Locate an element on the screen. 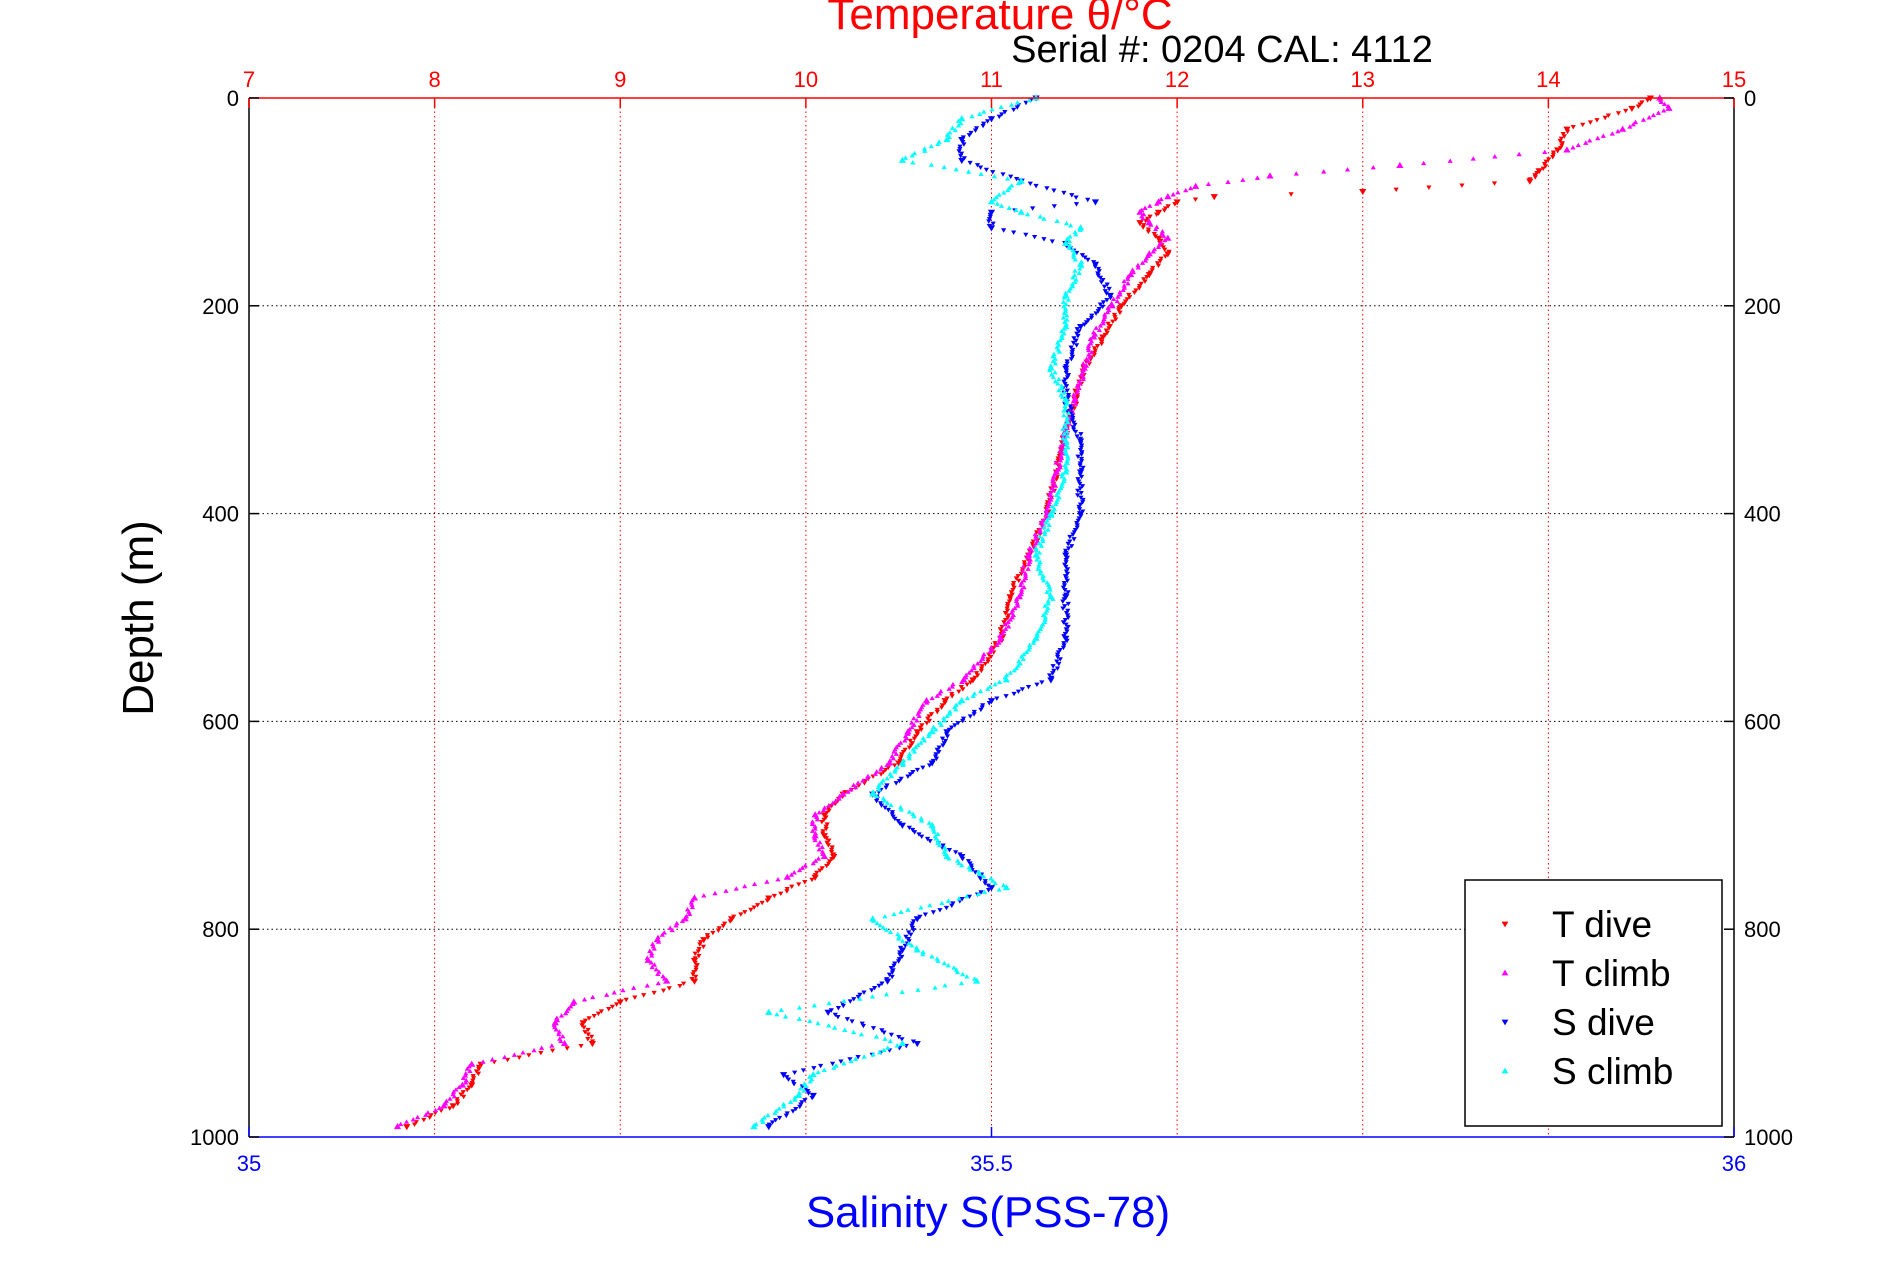  series-s-climb is located at coordinates (917, 612).